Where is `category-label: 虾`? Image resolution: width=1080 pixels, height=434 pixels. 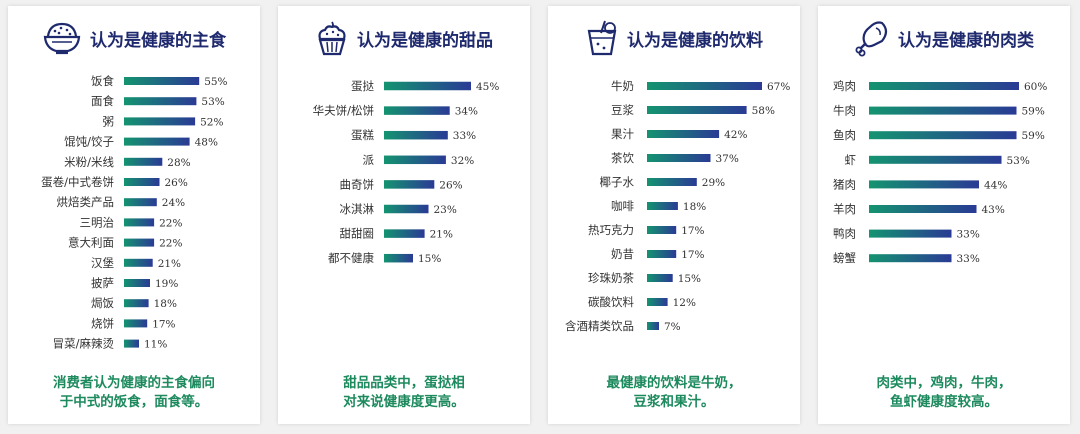 category-label: 虾 is located at coordinates (851, 160).